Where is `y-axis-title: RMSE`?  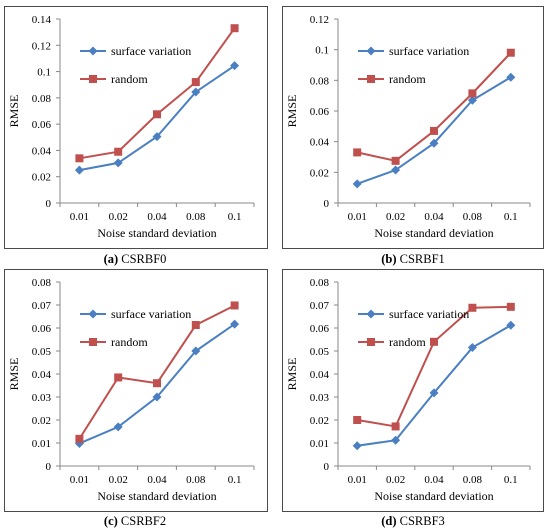 y-axis-title: RMSE is located at coordinates (14, 111).